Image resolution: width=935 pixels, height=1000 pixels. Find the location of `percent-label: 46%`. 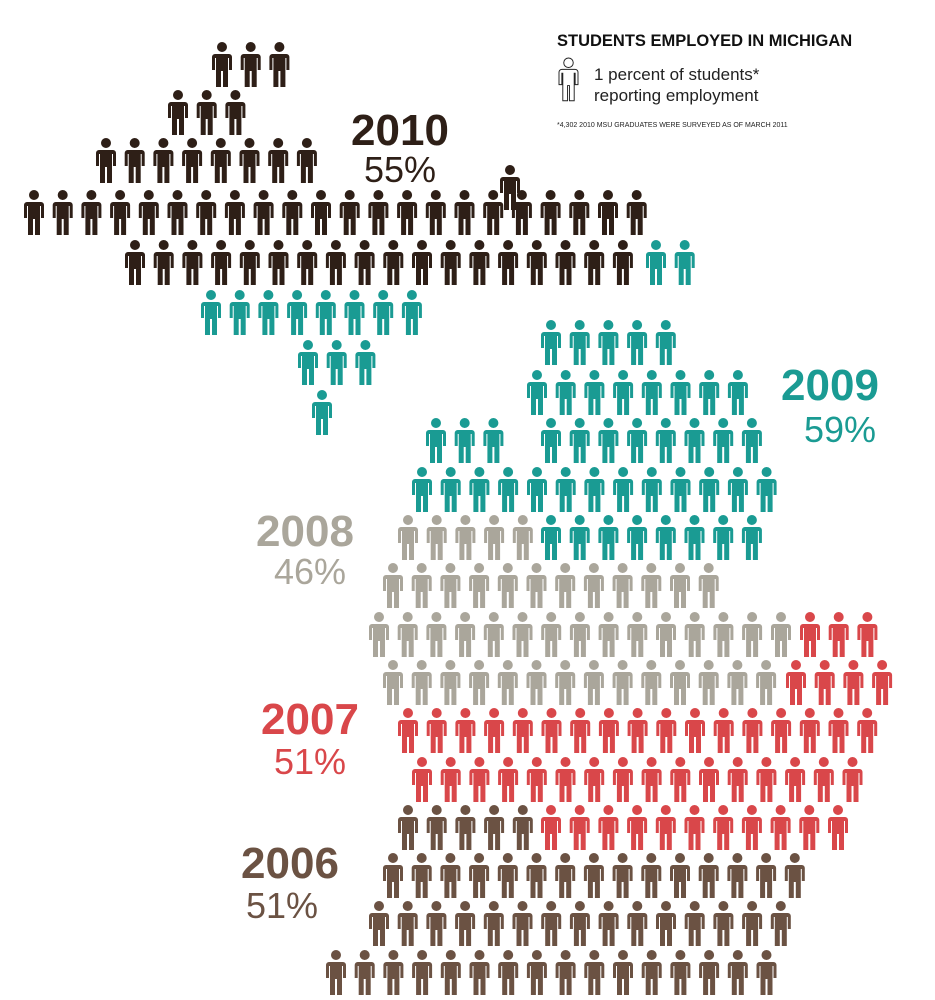

percent-label: 46% is located at coordinates (310, 571).